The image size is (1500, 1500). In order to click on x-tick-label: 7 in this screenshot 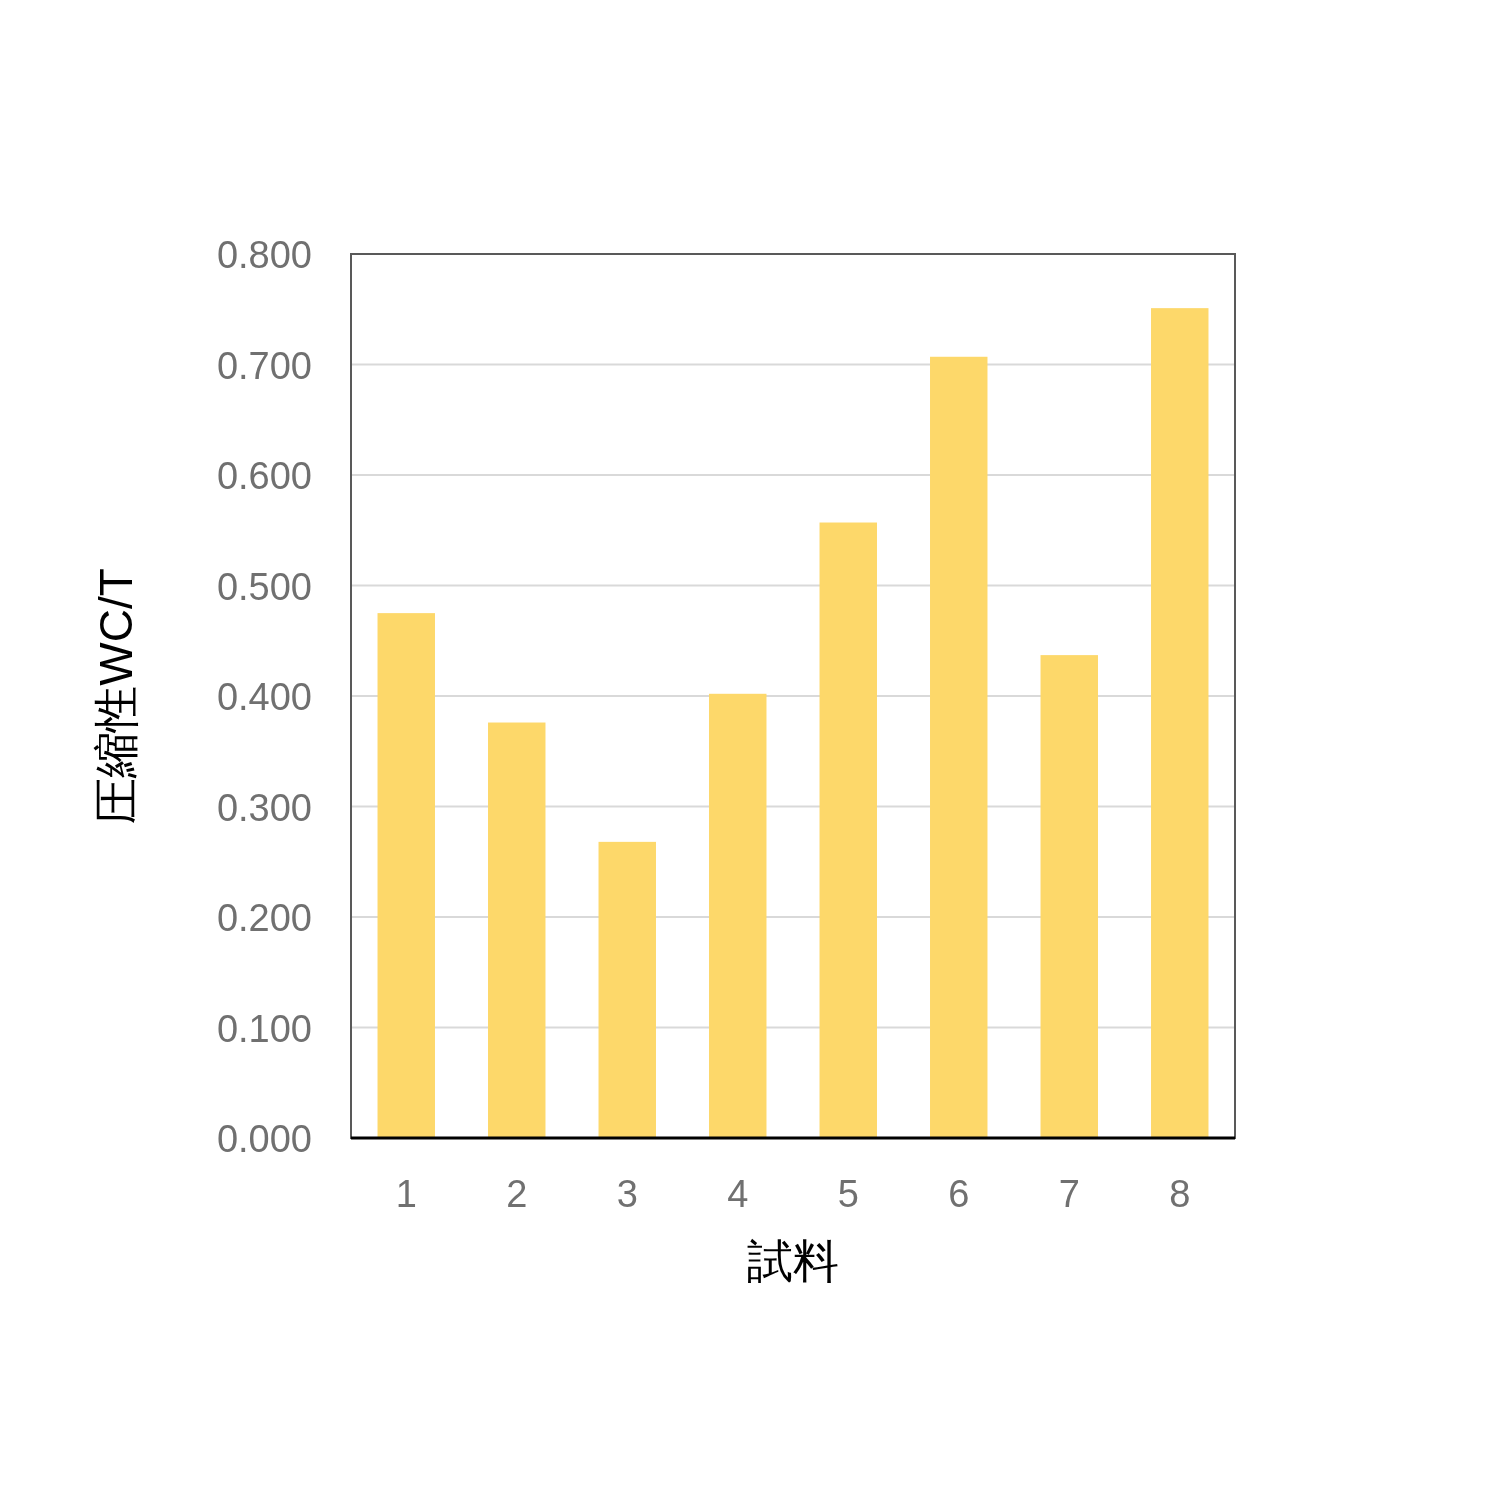, I will do `click(1069, 1194)`.